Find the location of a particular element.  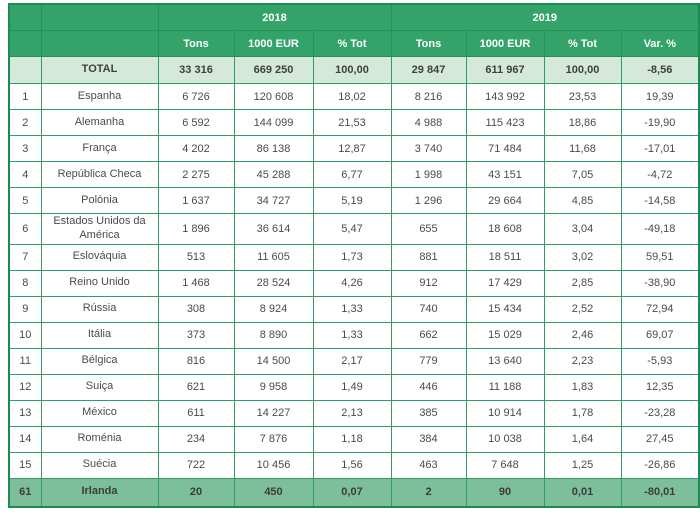

col-header-pct-2018: % Tot is located at coordinates (352, 43).